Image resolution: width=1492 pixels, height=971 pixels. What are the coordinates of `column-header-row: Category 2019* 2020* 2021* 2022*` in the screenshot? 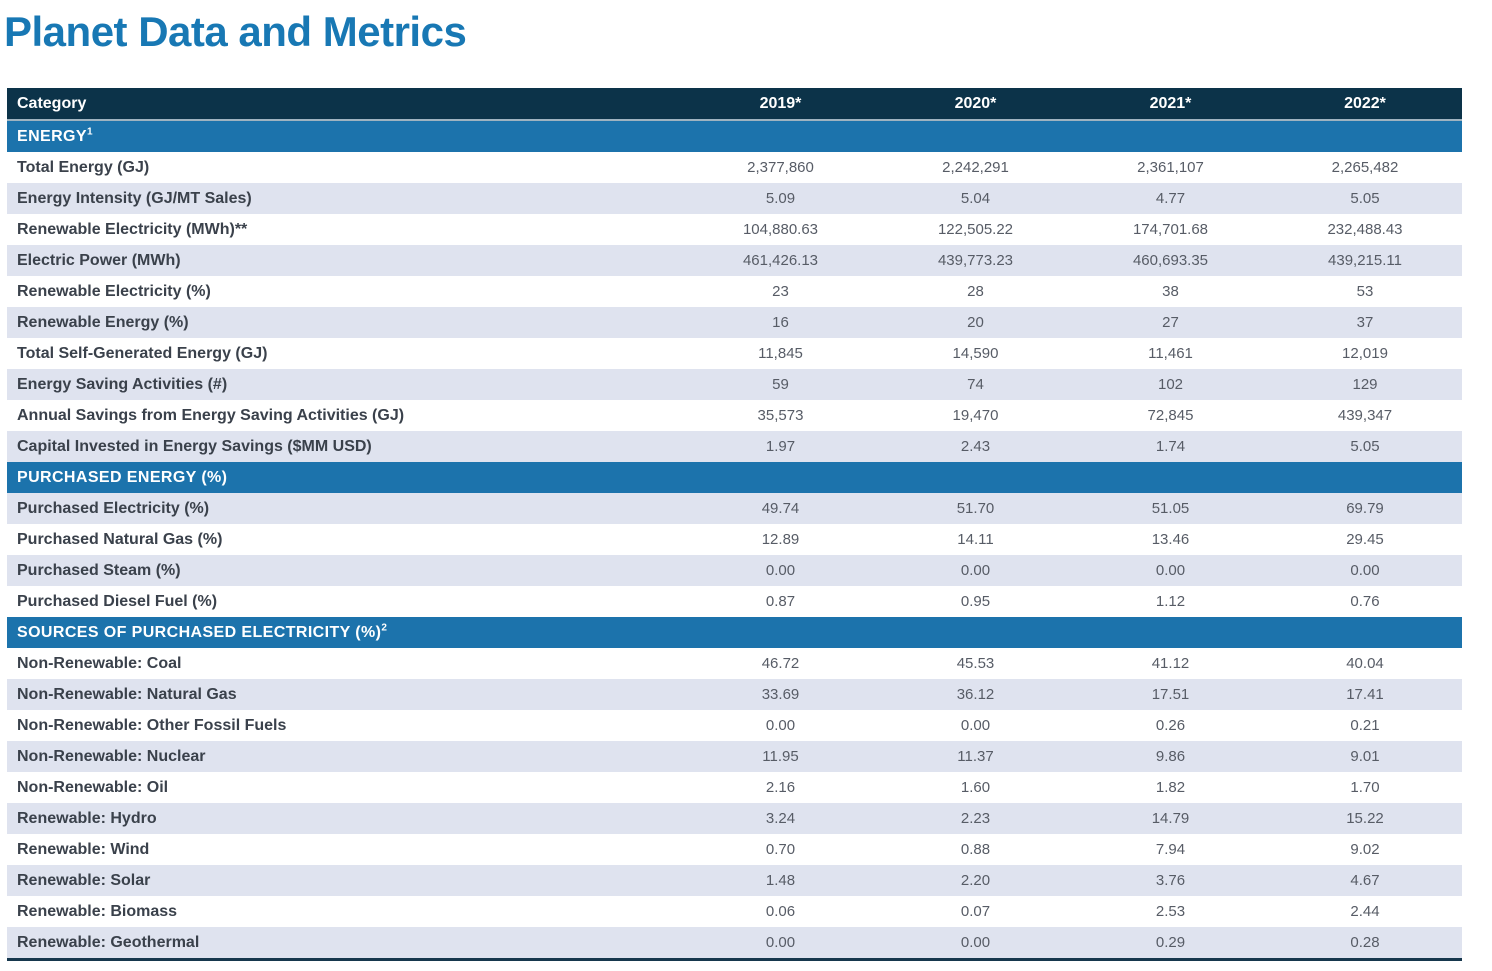 It's located at (734, 104).